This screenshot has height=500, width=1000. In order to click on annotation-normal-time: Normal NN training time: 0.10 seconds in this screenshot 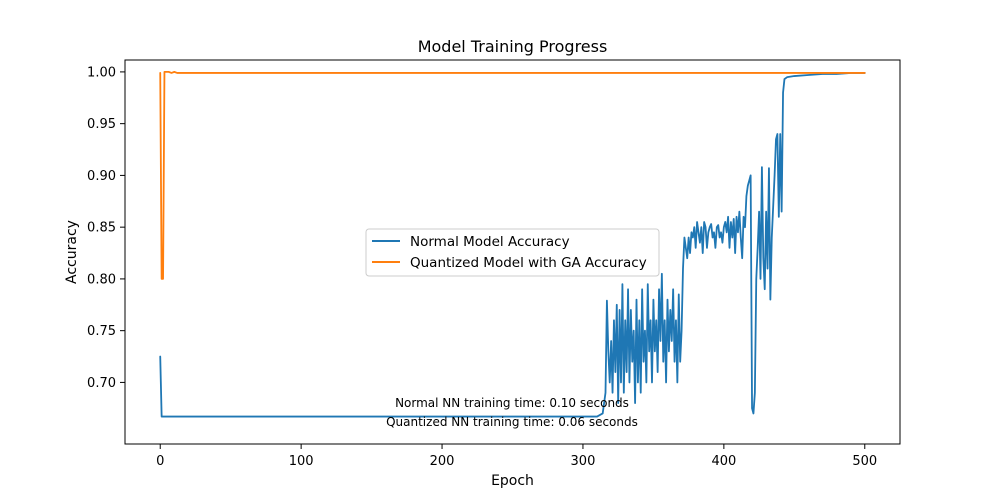, I will do `click(512, 403)`.